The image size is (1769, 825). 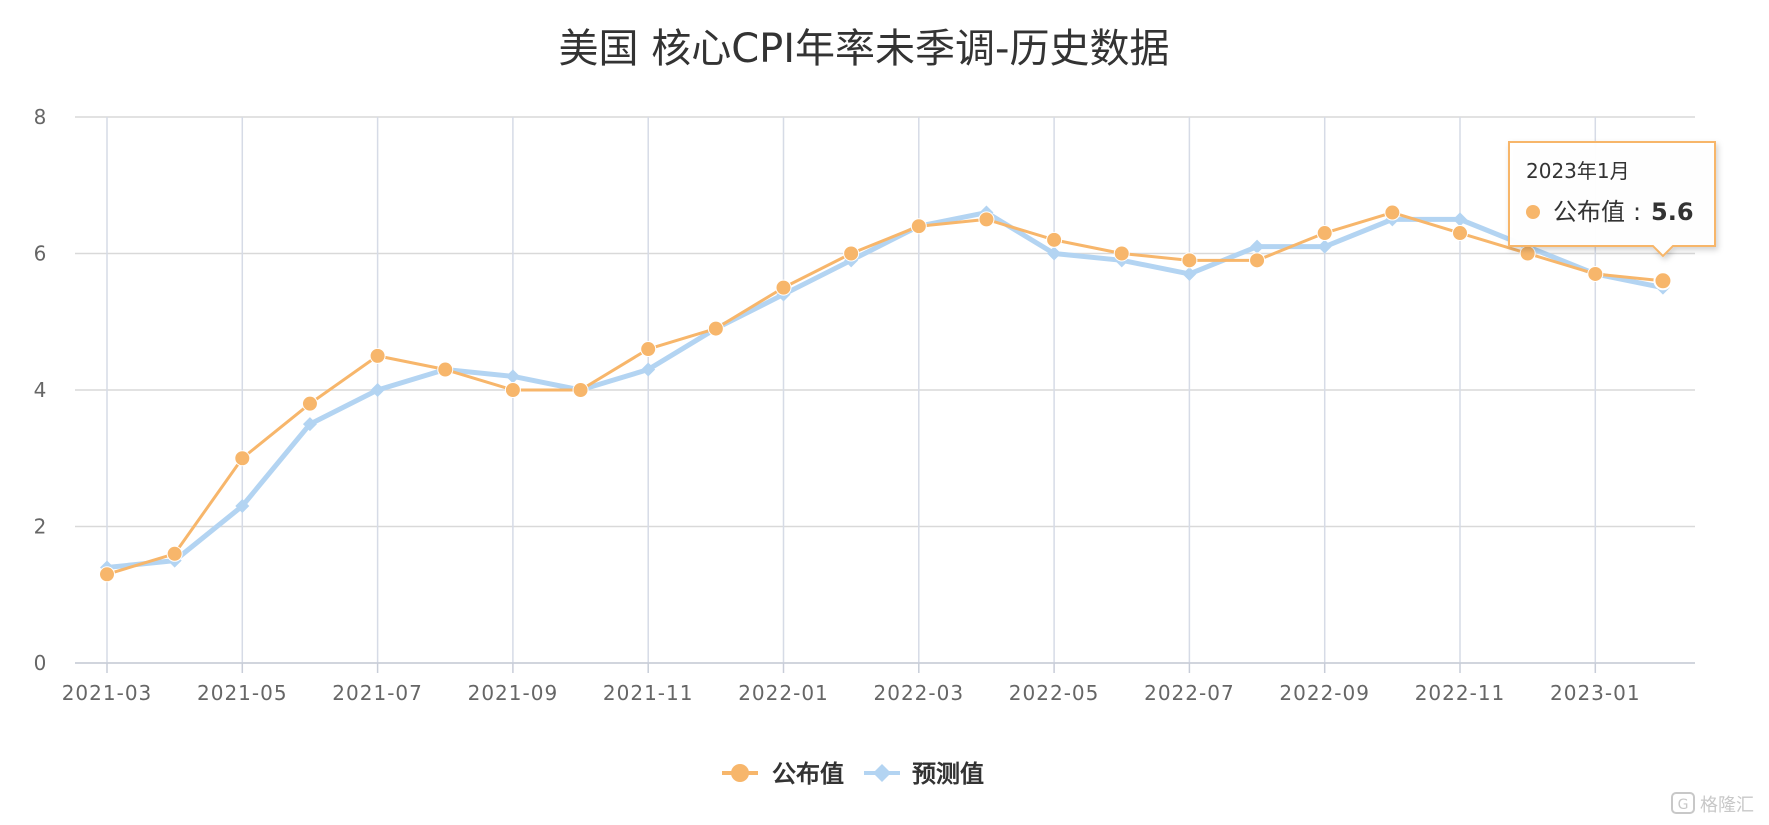 I want to click on x-tick-label: 2021-03, so click(x=107, y=693).